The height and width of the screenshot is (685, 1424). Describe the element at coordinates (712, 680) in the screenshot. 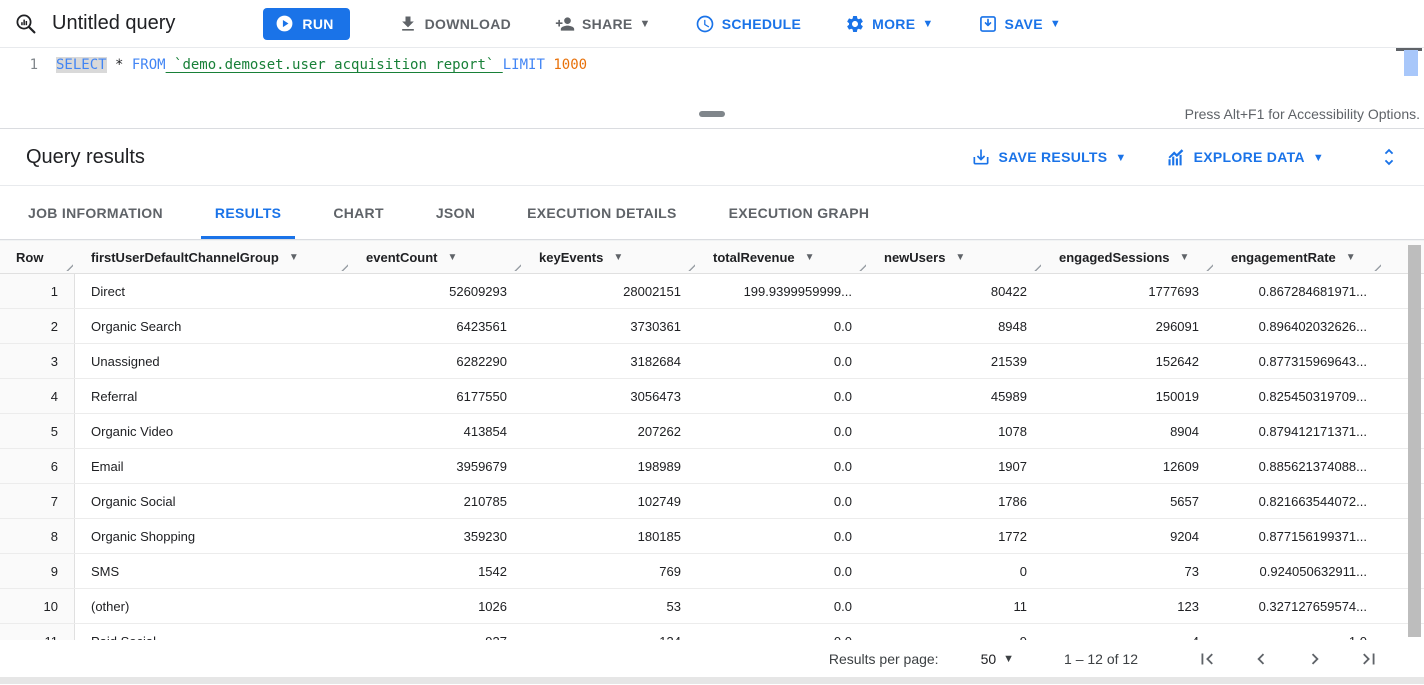

I see `horizontal-scrollbar-track` at that location.